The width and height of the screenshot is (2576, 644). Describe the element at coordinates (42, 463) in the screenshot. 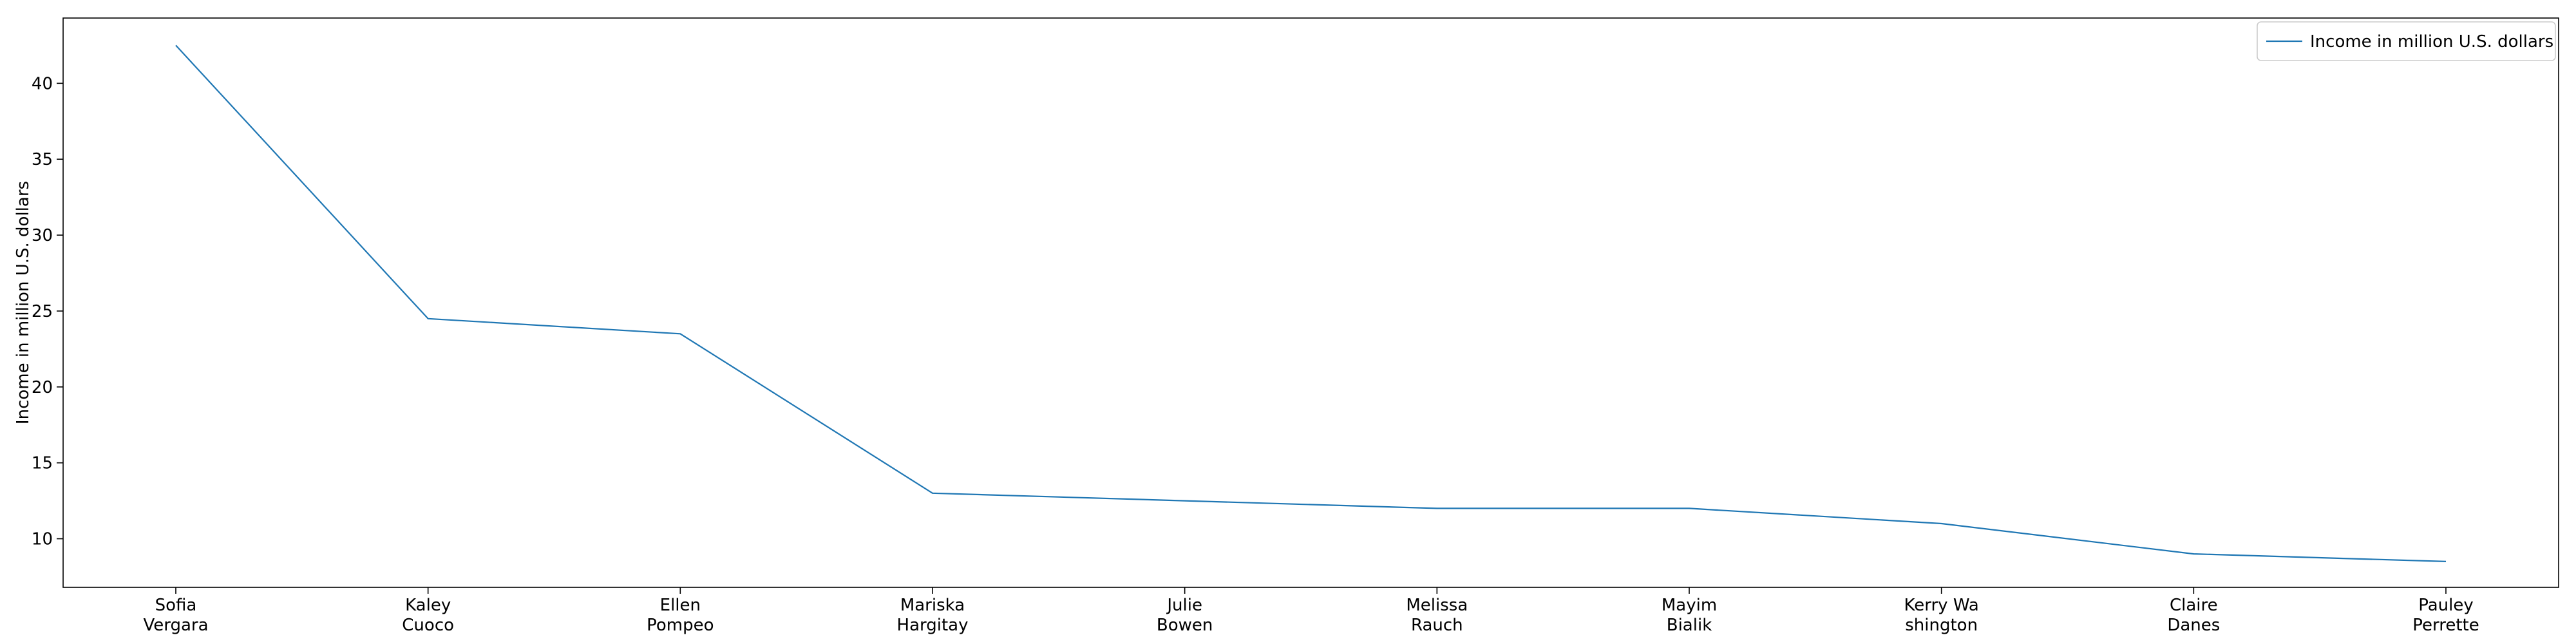

I see `y-tick-label: 15` at that location.